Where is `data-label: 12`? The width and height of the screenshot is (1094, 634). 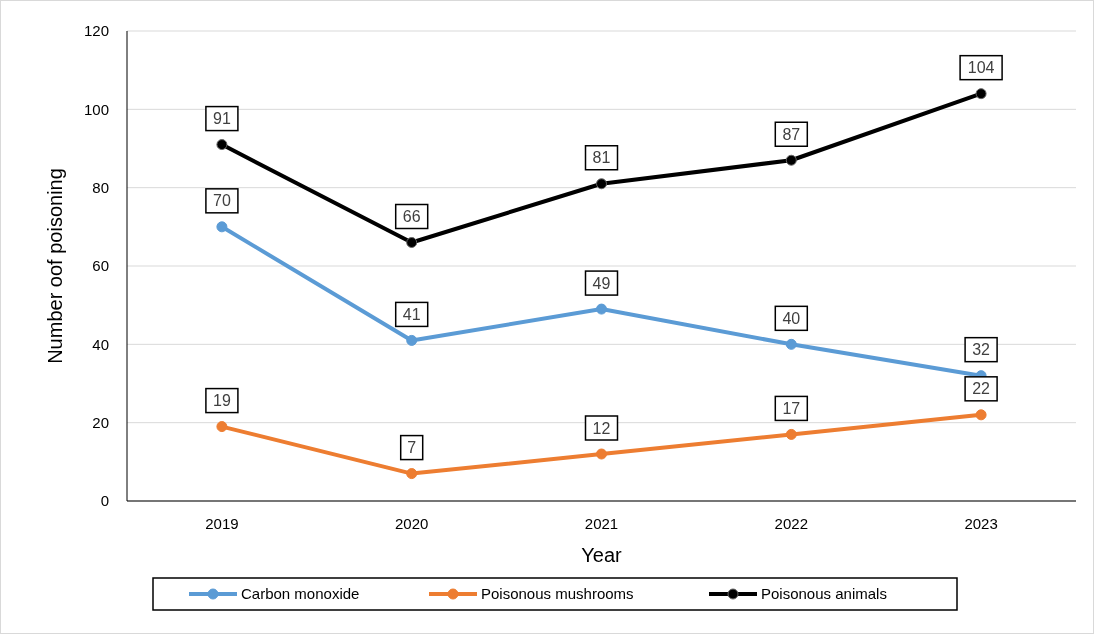 data-label: 12 is located at coordinates (601, 428).